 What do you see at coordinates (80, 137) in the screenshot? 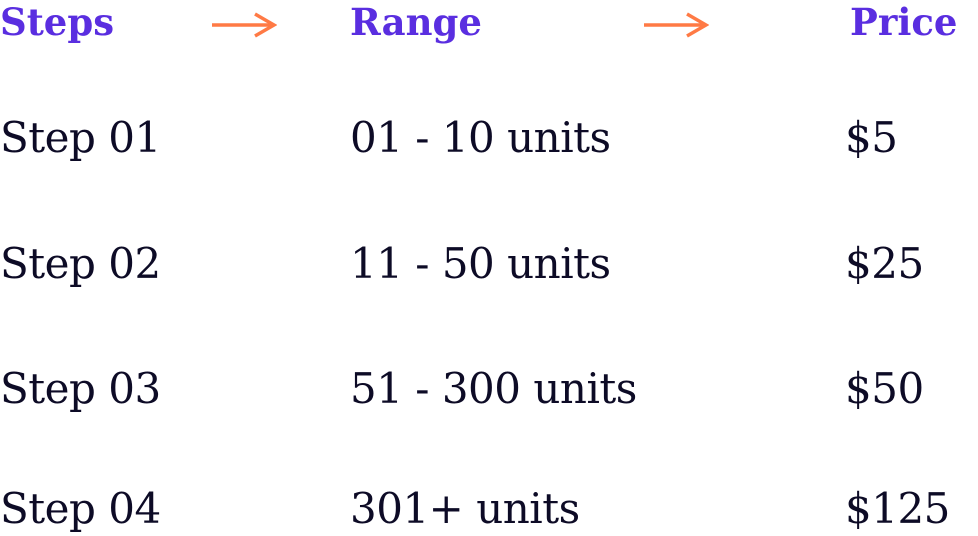
I see `row-1-step: Step 01` at bounding box center [80, 137].